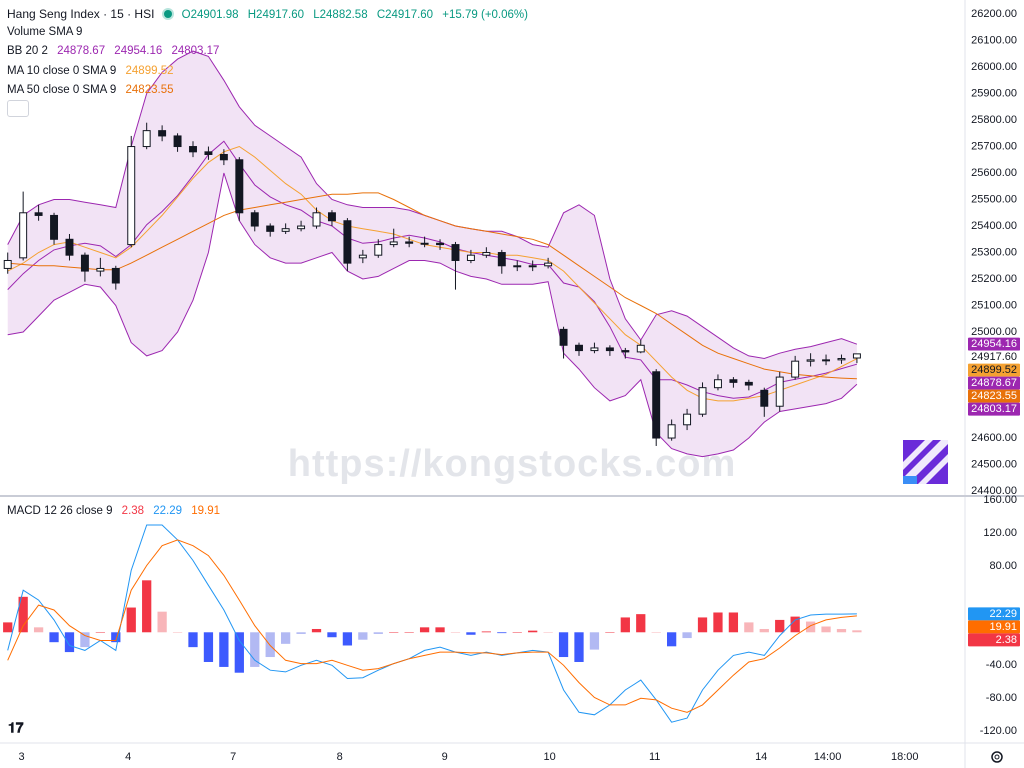 The width and height of the screenshot is (1024, 768). I want to click on ma-label: MA 50 close 0 SMA 9, so click(62, 90).